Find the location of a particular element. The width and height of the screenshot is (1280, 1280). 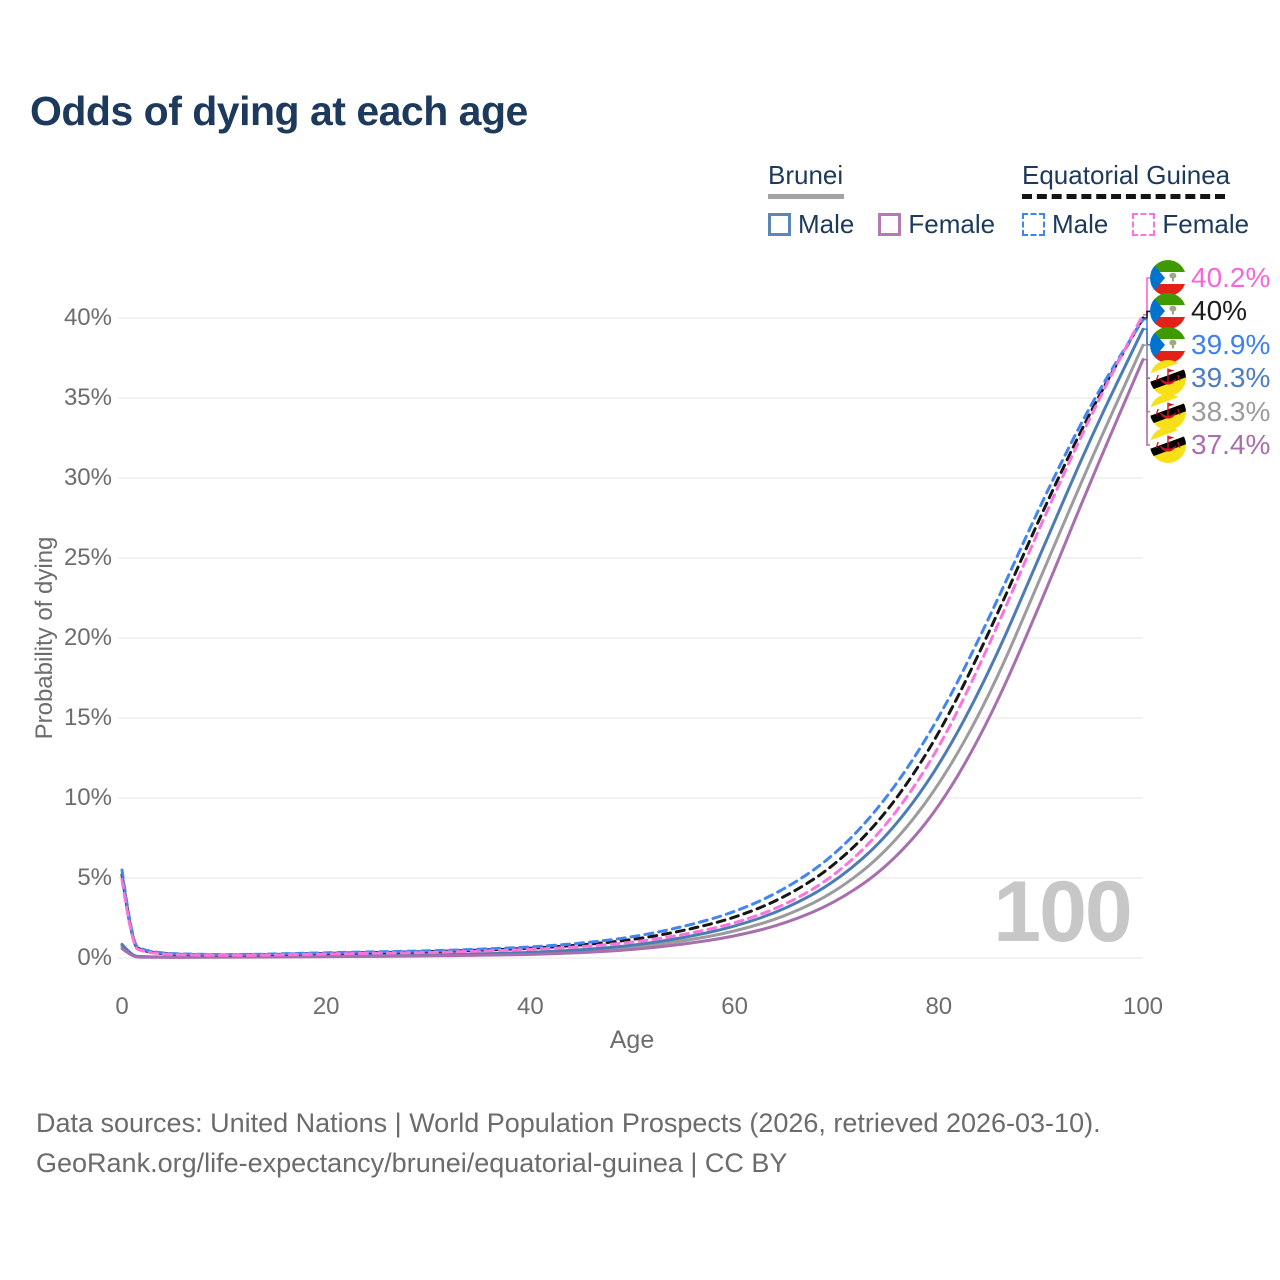

legend-equatorial-guinea-male-checkbox is located at coordinates (1033, 224).